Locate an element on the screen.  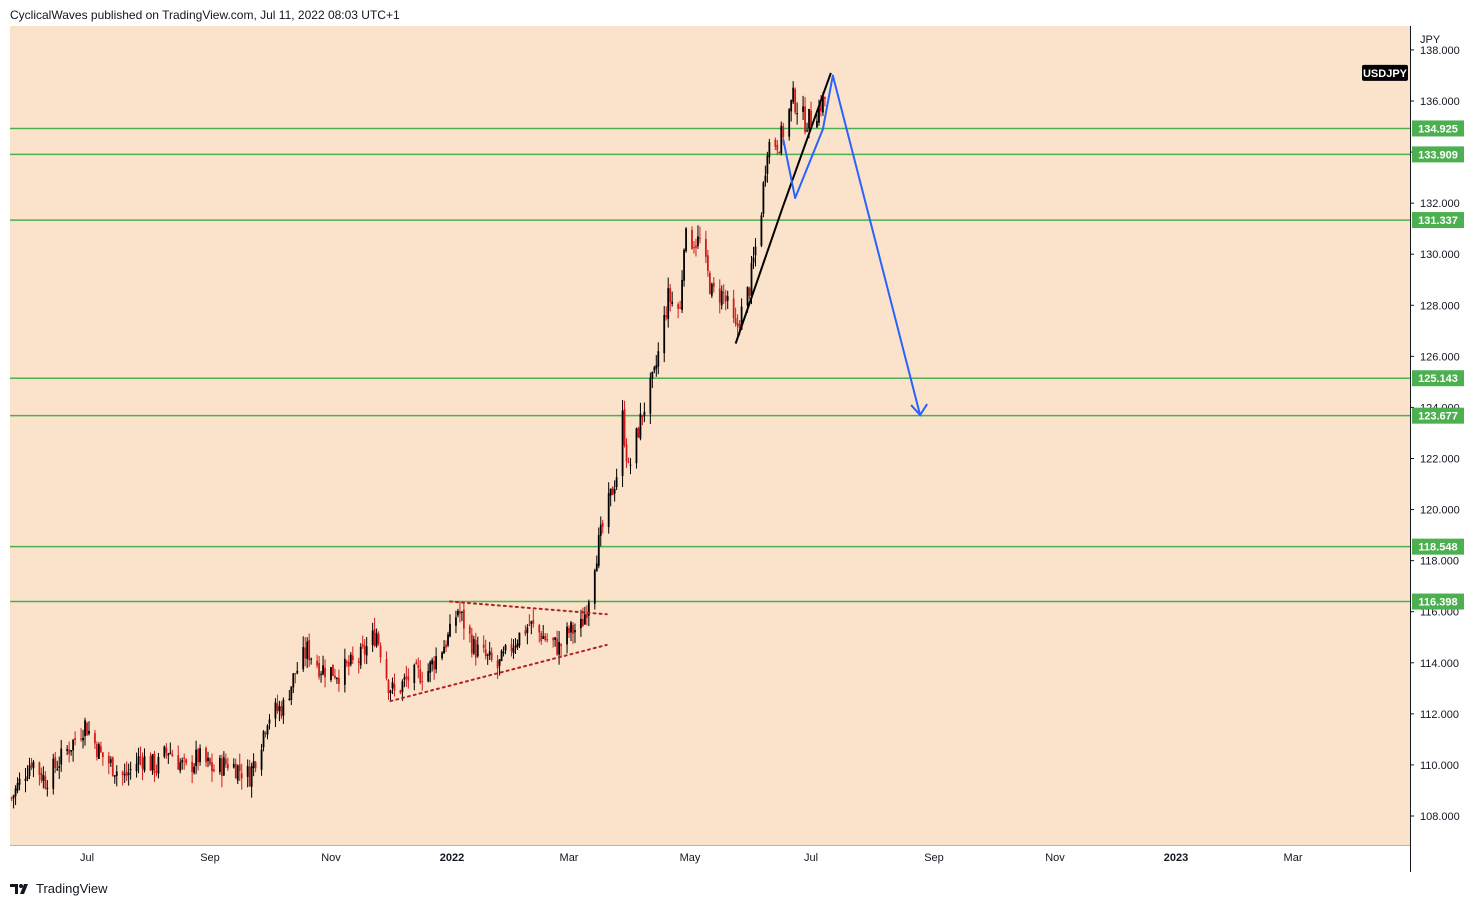
symbol-tag is located at coordinates (1385, 72).